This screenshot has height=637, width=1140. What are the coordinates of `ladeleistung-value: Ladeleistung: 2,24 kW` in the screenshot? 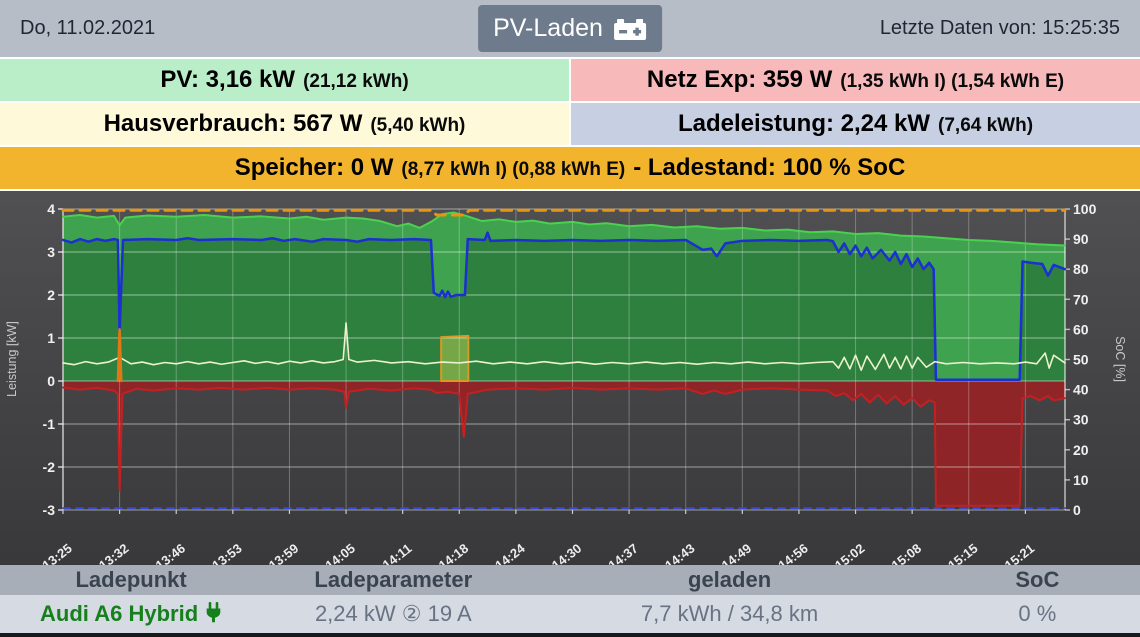 It's located at (804, 123).